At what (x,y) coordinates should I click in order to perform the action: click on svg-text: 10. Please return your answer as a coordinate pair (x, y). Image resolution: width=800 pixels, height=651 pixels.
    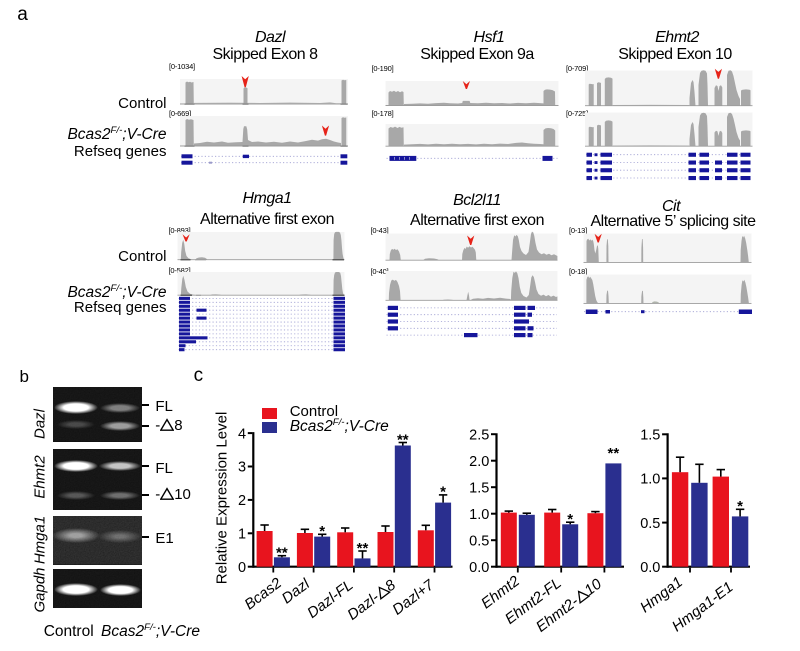
    Looking at the image, I should click on (593, 587).